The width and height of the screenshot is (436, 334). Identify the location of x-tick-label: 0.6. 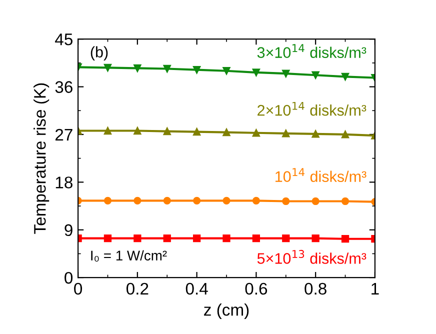
(256, 288).